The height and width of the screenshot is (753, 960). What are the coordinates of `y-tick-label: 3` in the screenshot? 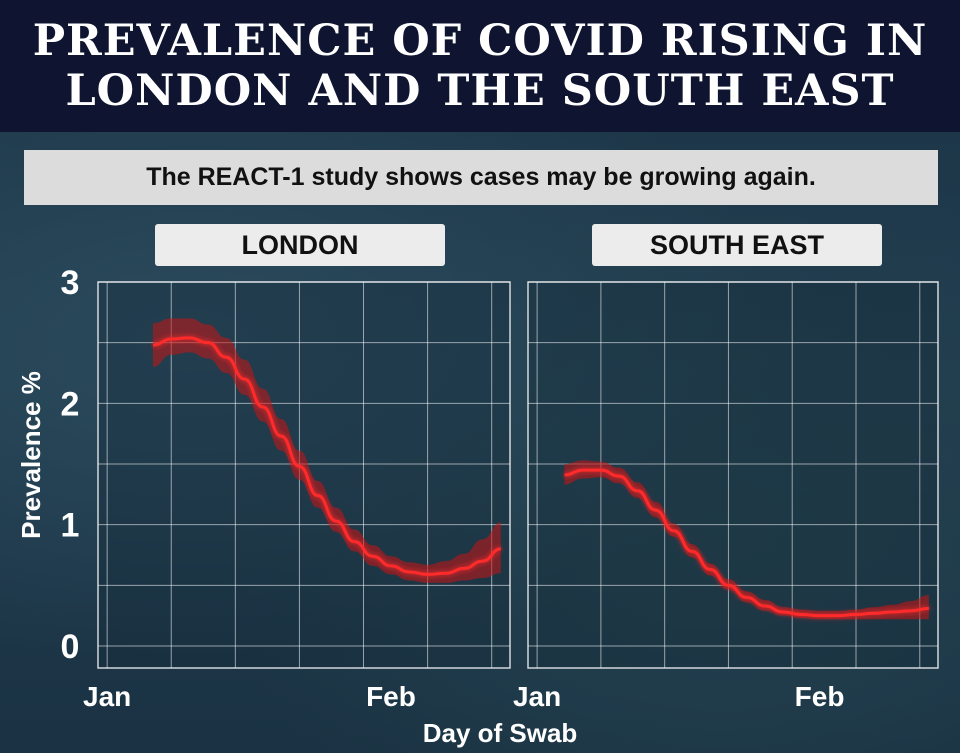 It's located at (70, 283).